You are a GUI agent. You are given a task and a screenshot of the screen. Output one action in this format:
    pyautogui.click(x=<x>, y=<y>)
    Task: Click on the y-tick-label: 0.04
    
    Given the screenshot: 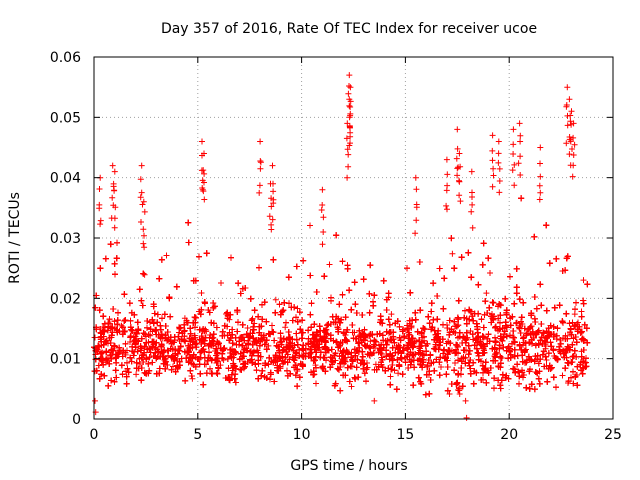 What is the action you would take?
    pyautogui.click(x=65, y=179)
    